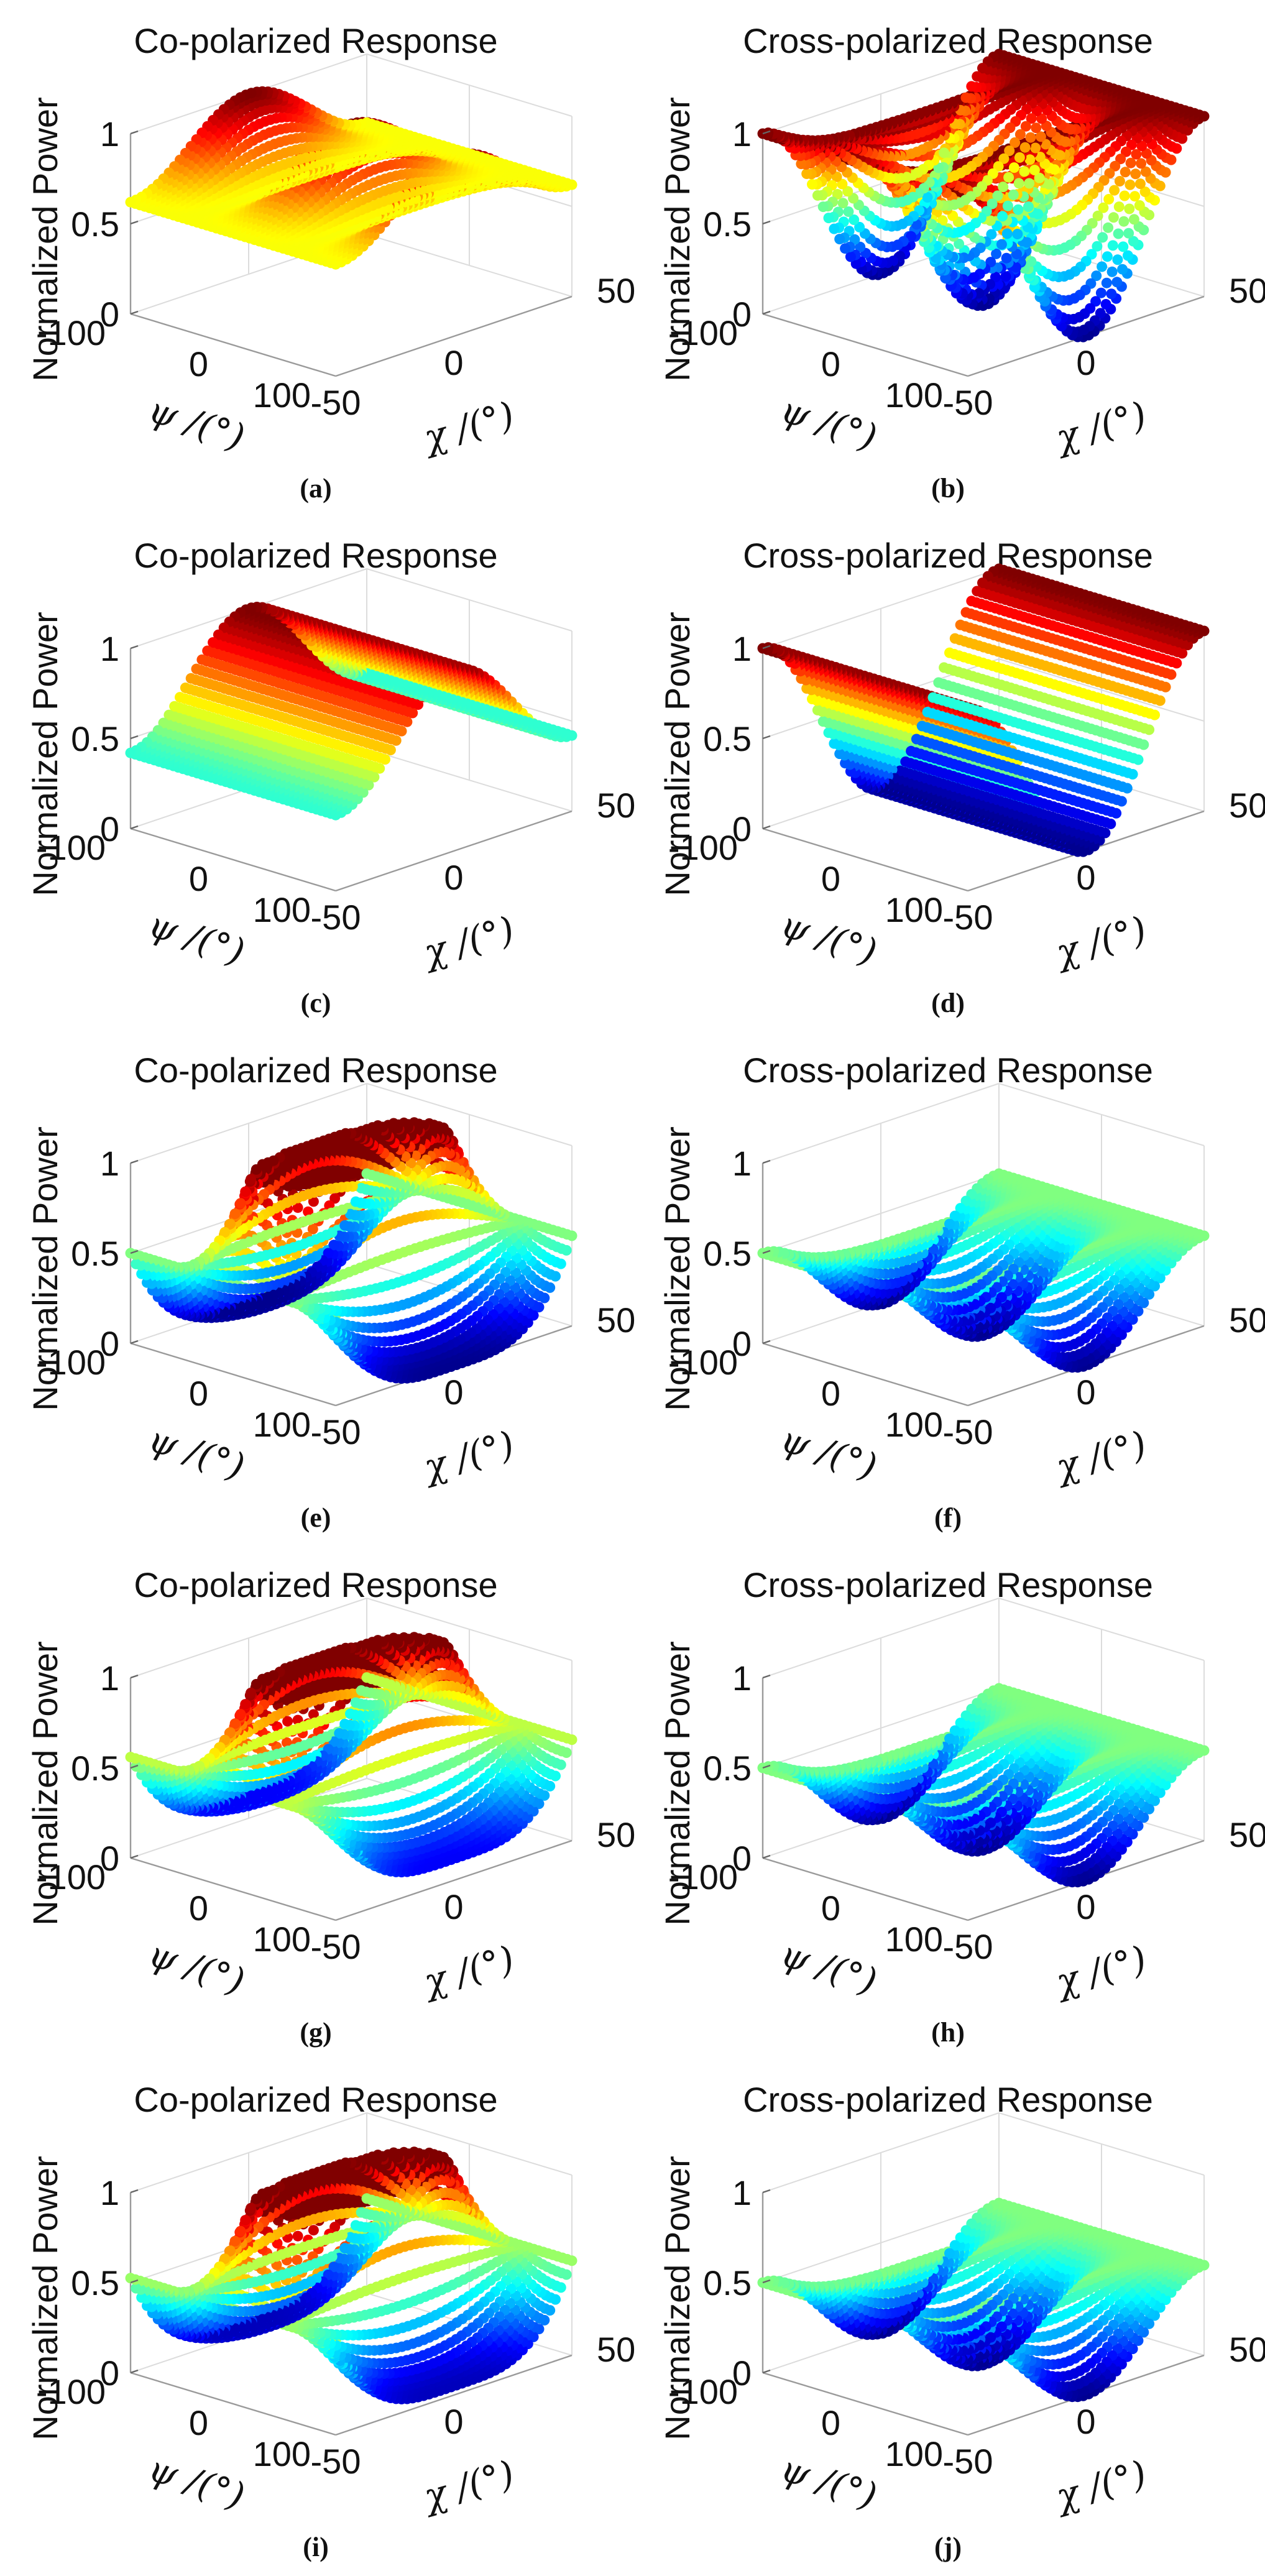 This screenshot has width=1265, height=2576. I want to click on psi-tick-label: -100, so click(703, 332).